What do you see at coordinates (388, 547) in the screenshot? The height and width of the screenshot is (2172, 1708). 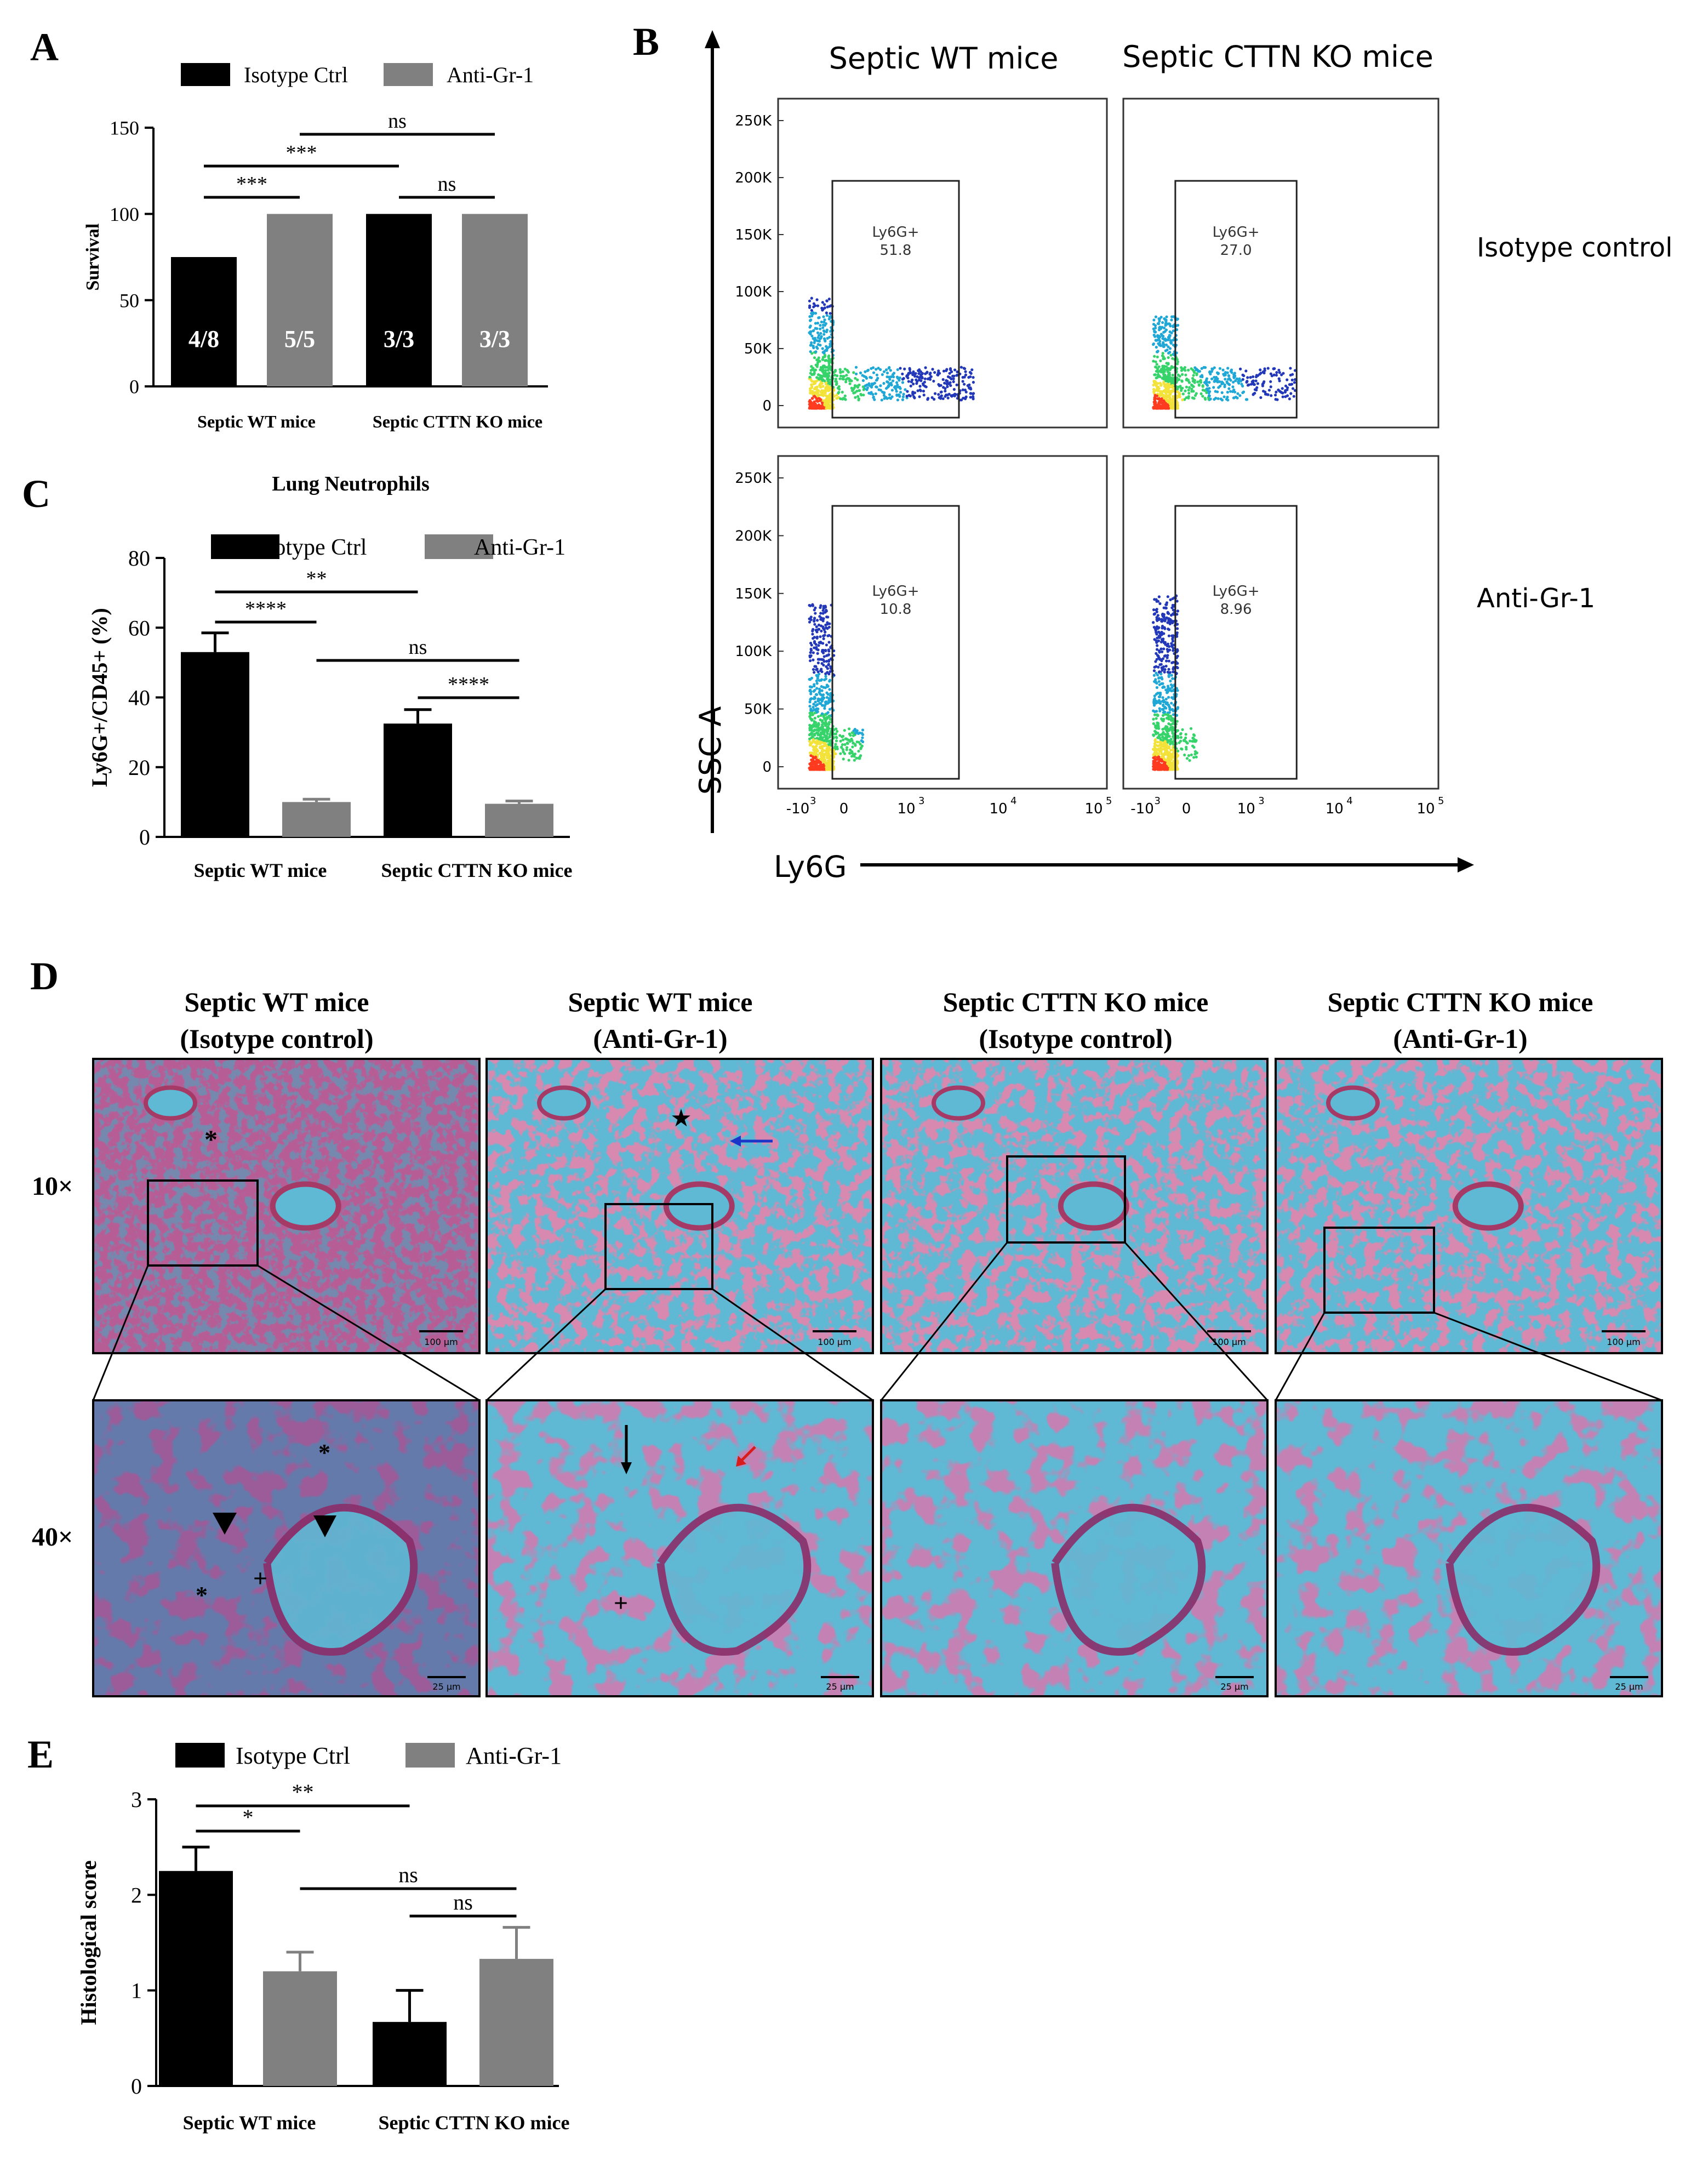 I see `legend-c: Isotype Ctrl Anti-Gr-1` at bounding box center [388, 547].